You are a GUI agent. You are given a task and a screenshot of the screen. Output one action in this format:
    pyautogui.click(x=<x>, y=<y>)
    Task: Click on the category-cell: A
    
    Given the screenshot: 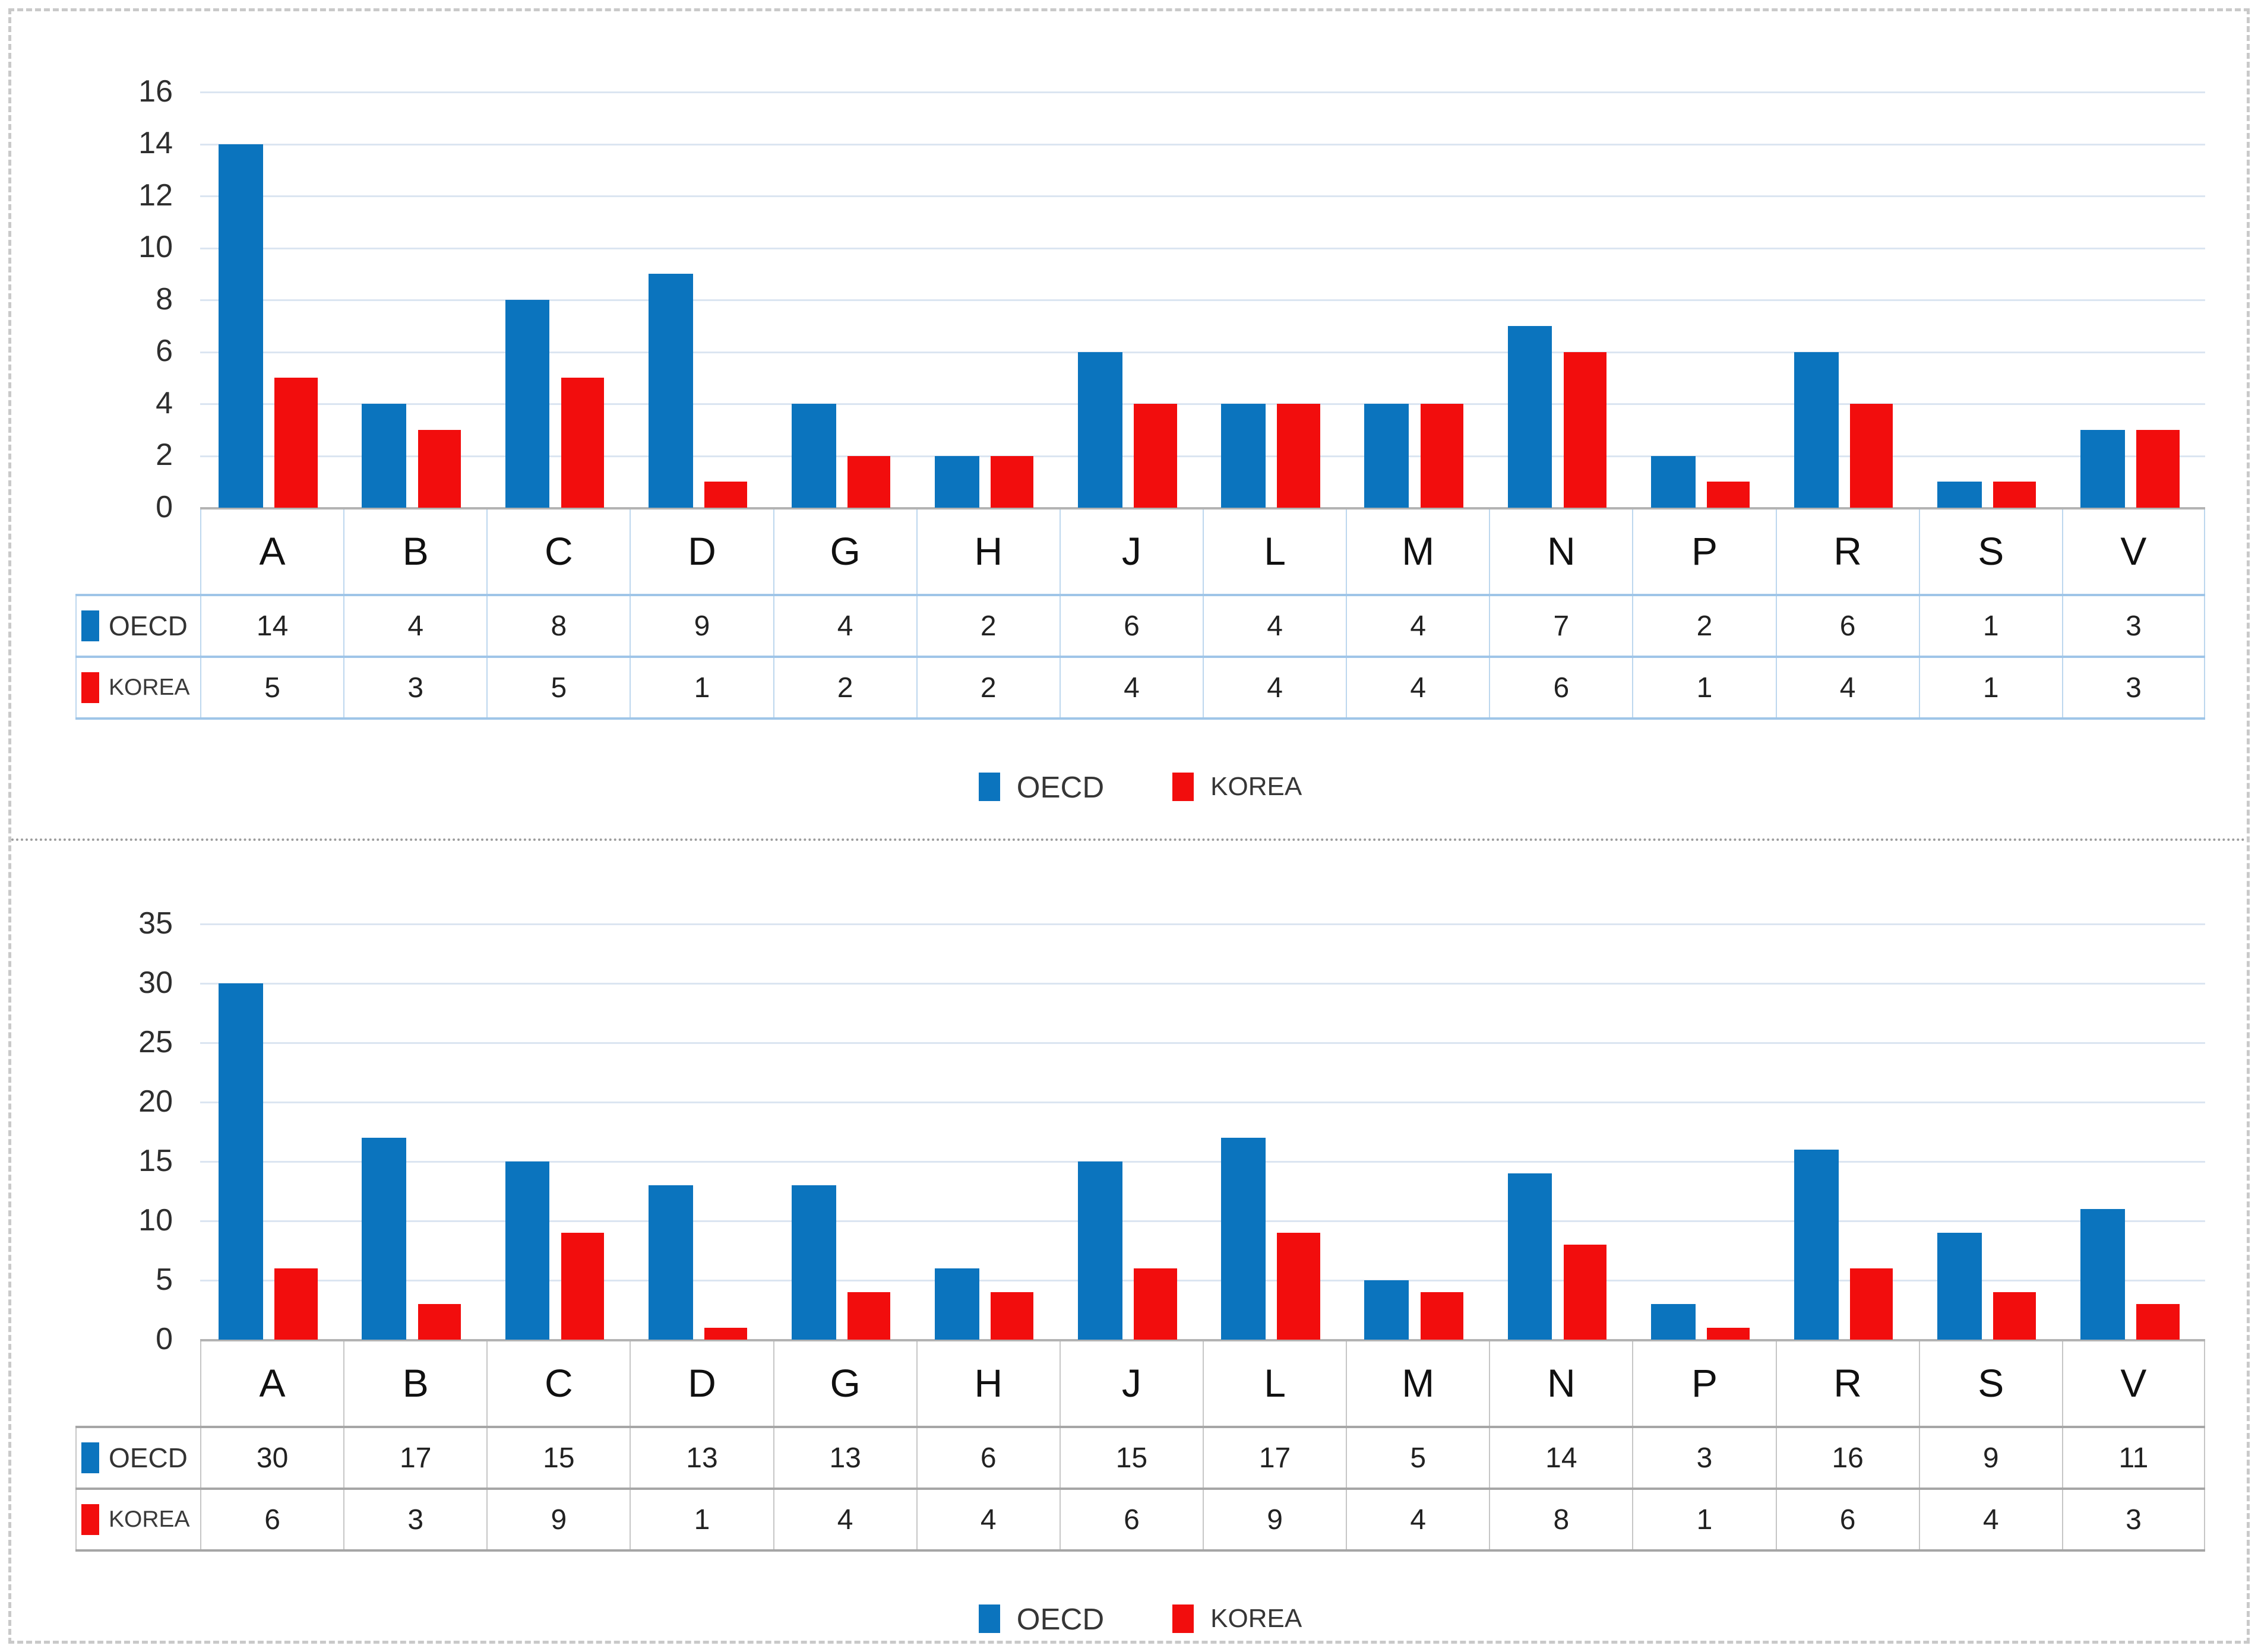 What is the action you would take?
    pyautogui.click(x=271, y=1383)
    